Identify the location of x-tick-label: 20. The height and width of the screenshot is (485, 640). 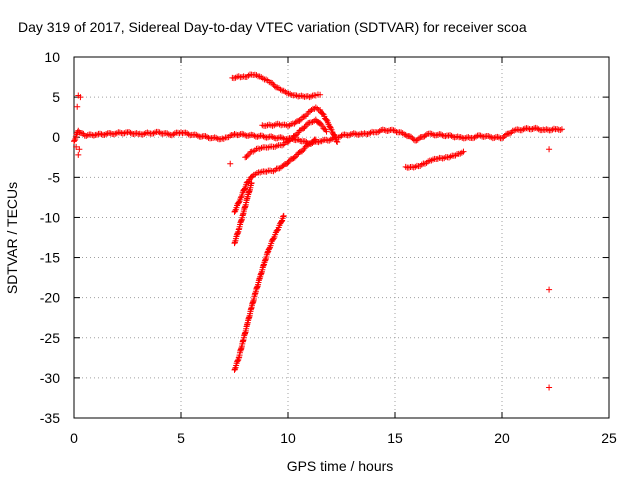
(502, 438).